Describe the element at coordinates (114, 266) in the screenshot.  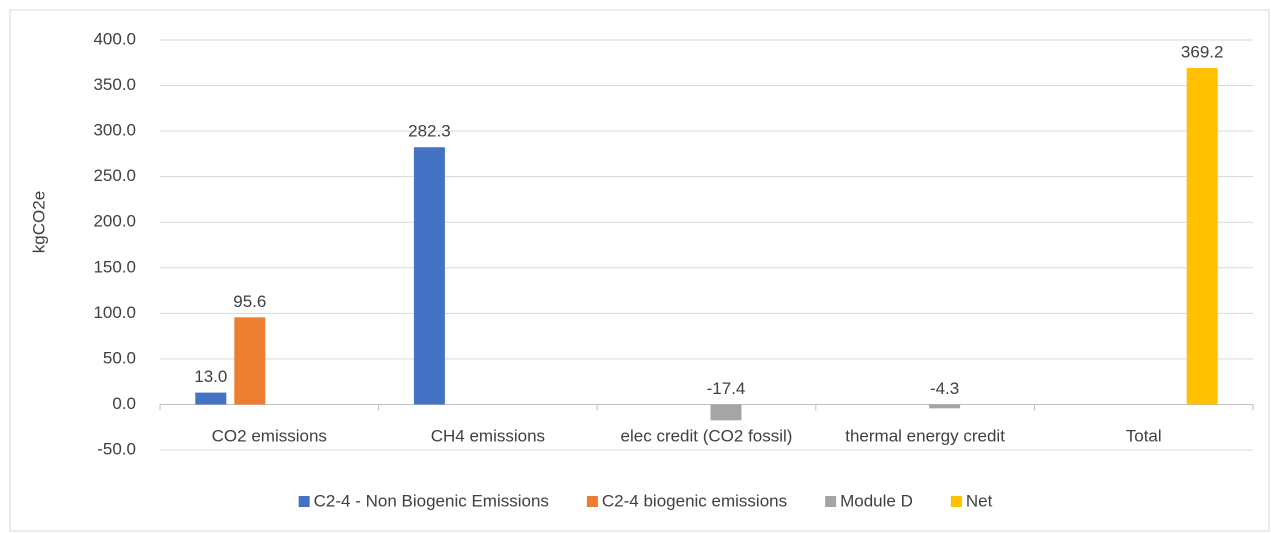
I see `y-tick-label: 150.0` at that location.